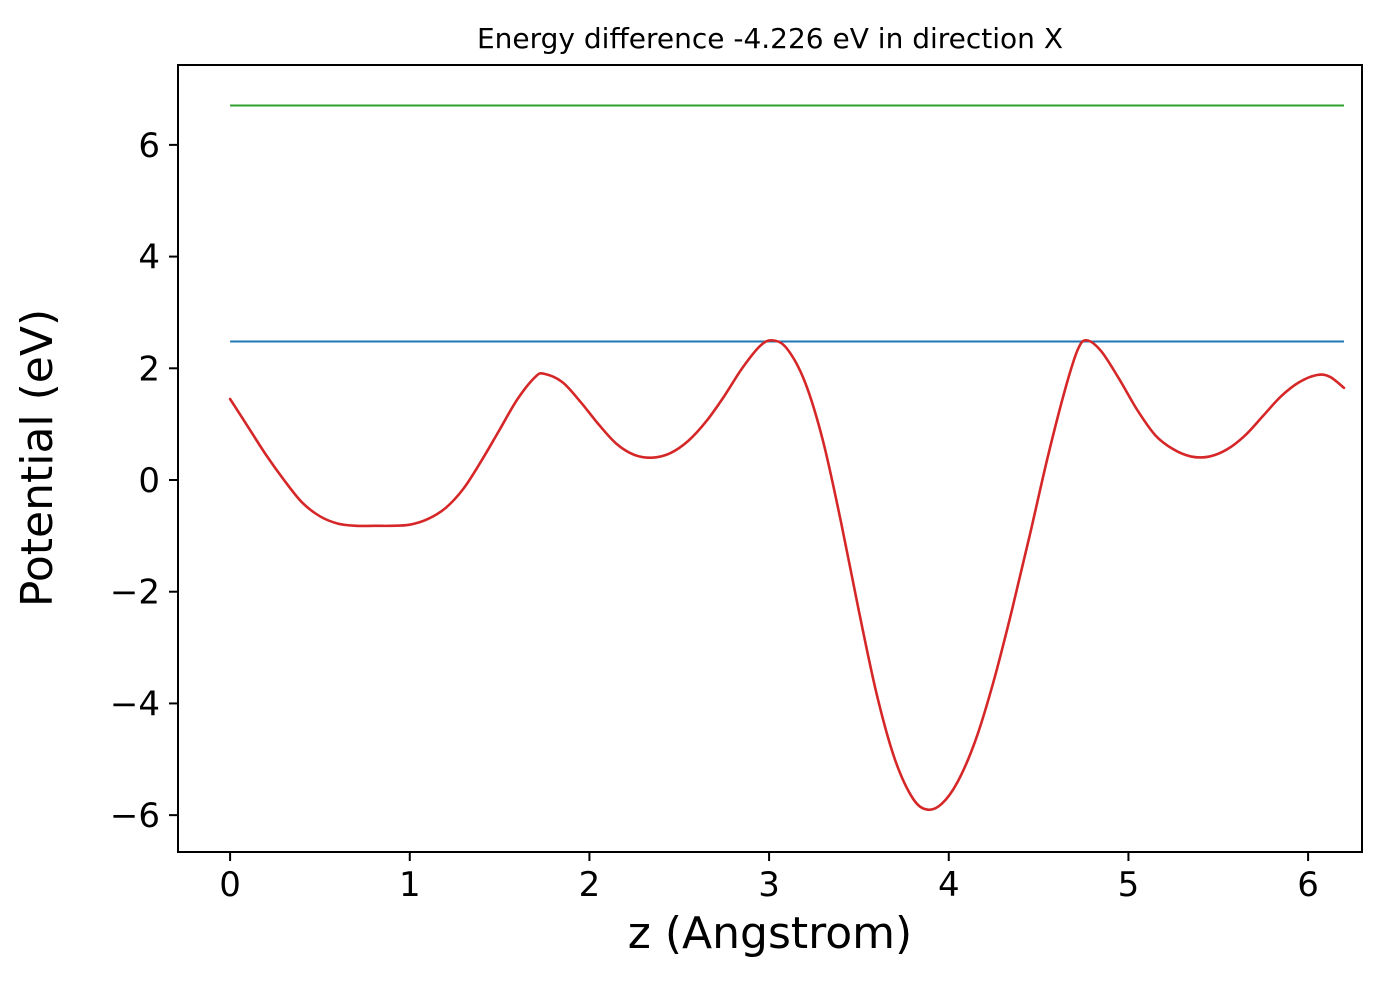 The image size is (1400, 1000). I want to click on x-tick-label: 2, so click(590, 885).